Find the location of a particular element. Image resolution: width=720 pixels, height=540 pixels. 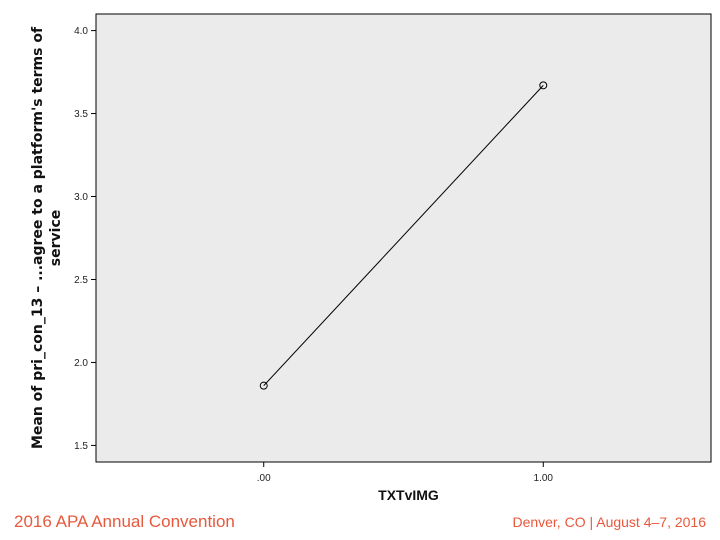

y-tick-label: 2.5 is located at coordinates (81, 280).